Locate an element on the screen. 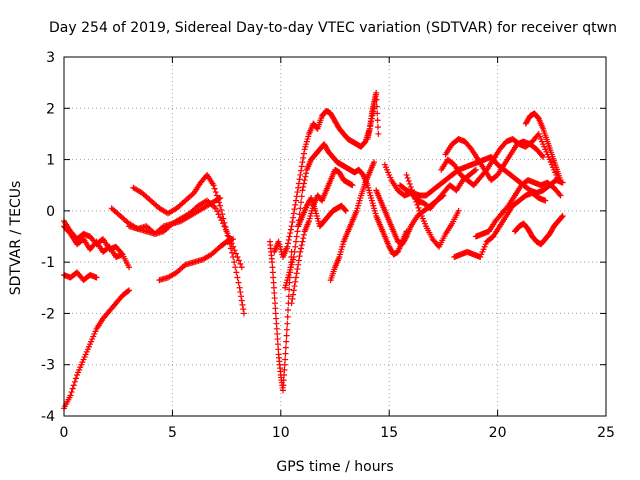  x-tick-label: 20 is located at coordinates (498, 433).